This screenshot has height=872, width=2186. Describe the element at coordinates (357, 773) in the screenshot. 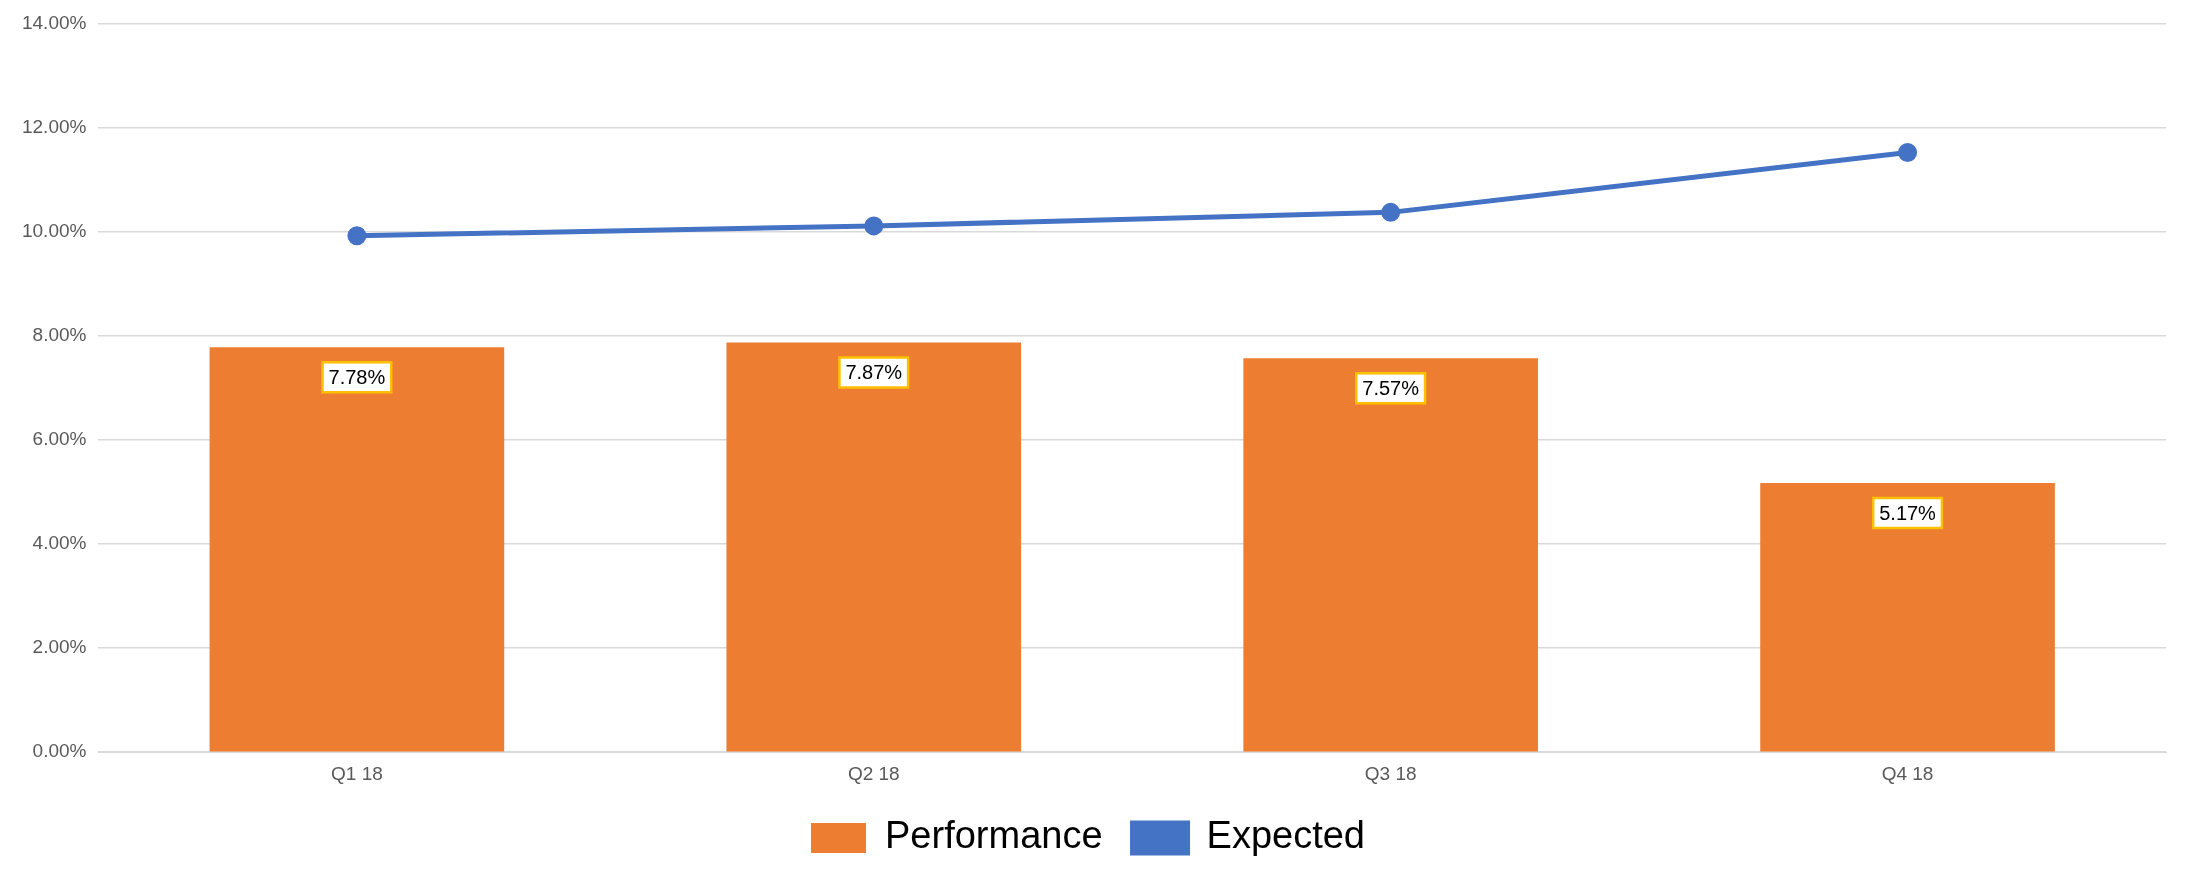

I see `x-tick-label: Q1 18` at that location.